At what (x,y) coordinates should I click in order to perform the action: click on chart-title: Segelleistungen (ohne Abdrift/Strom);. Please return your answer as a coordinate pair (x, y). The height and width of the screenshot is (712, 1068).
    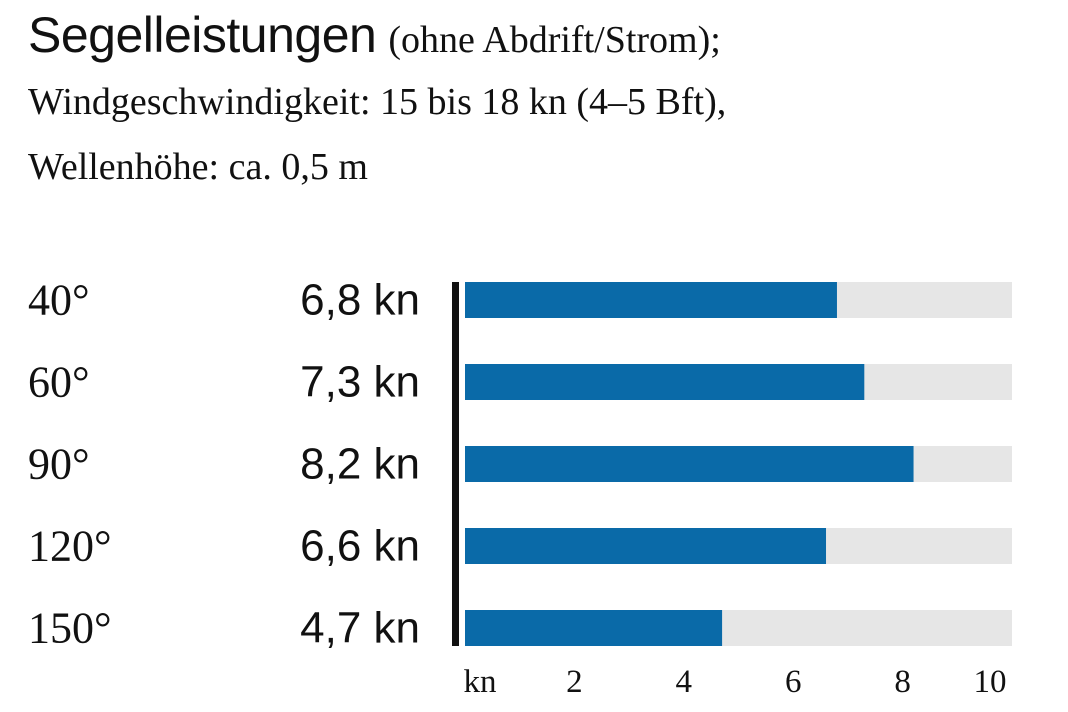
    Looking at the image, I should click on (374, 35).